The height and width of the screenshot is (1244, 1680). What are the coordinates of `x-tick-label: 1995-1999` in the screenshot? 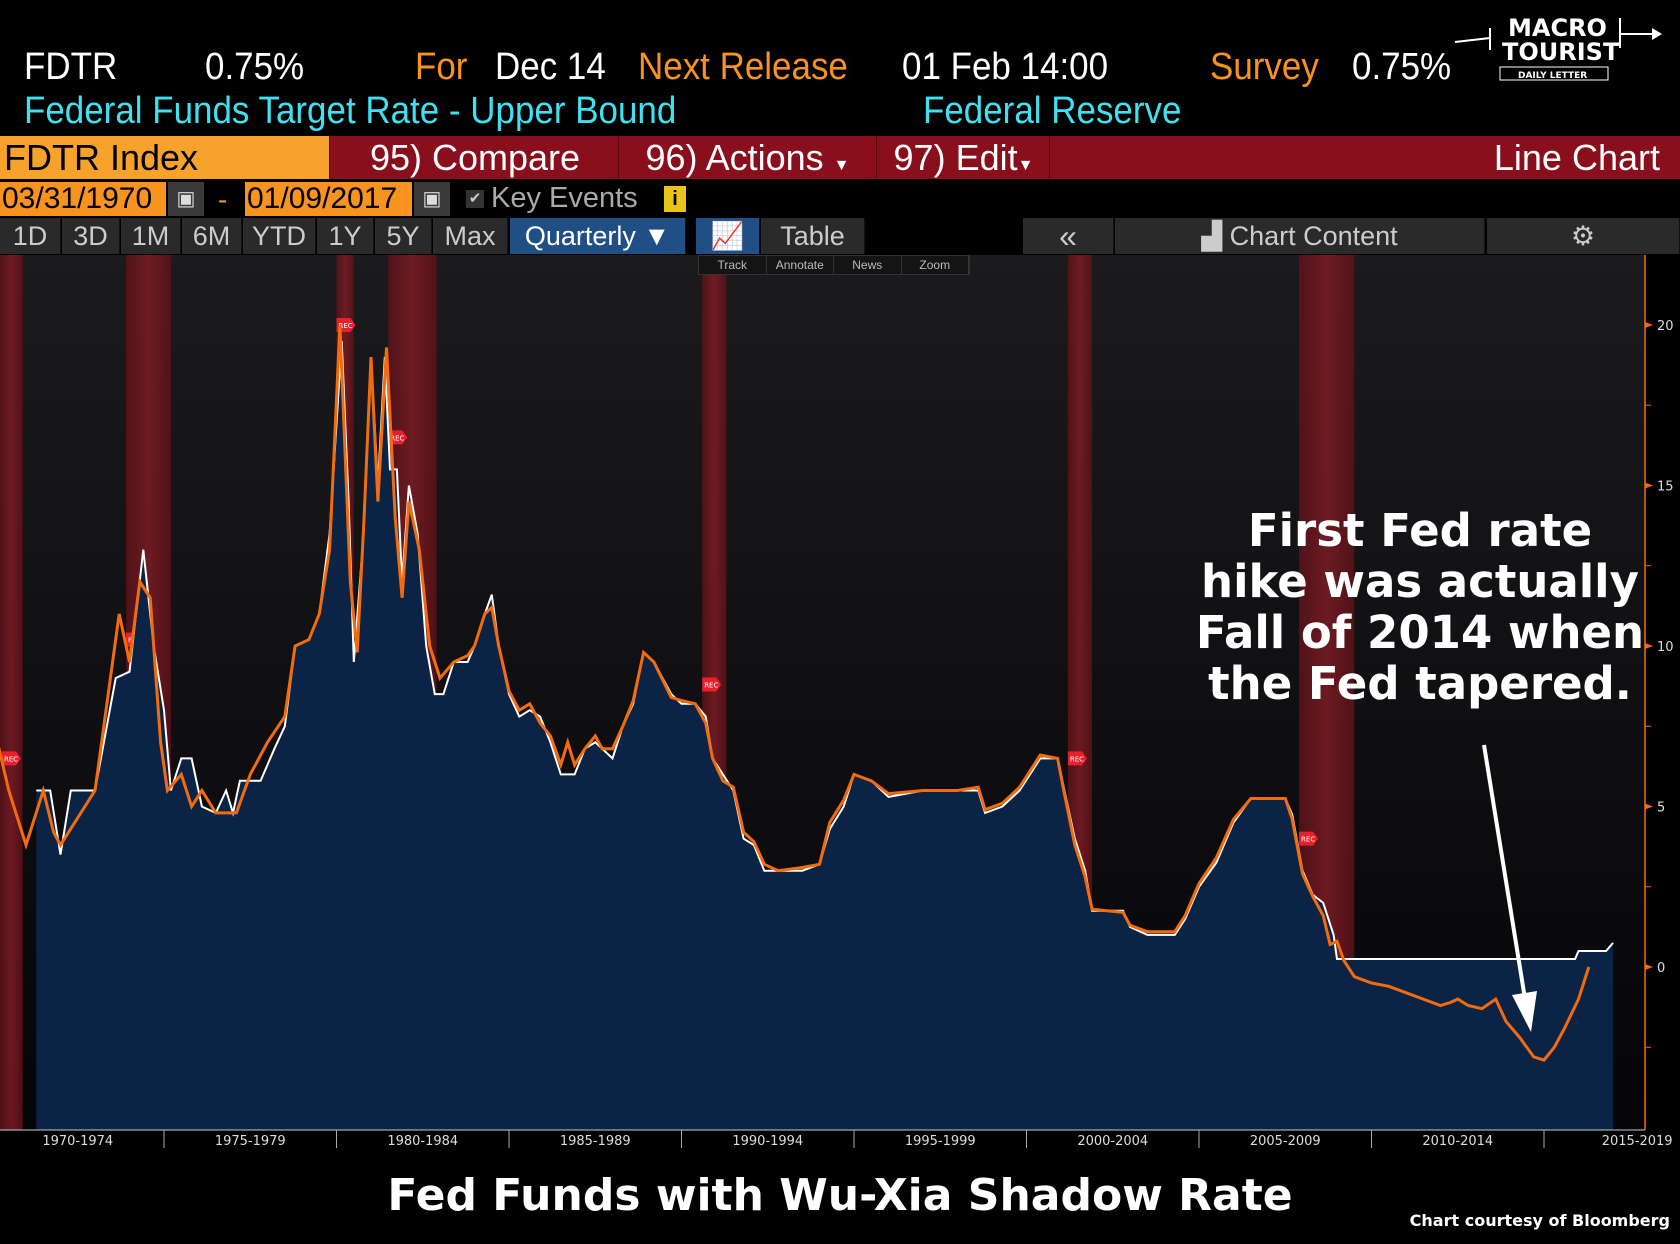 It's located at (940, 1141).